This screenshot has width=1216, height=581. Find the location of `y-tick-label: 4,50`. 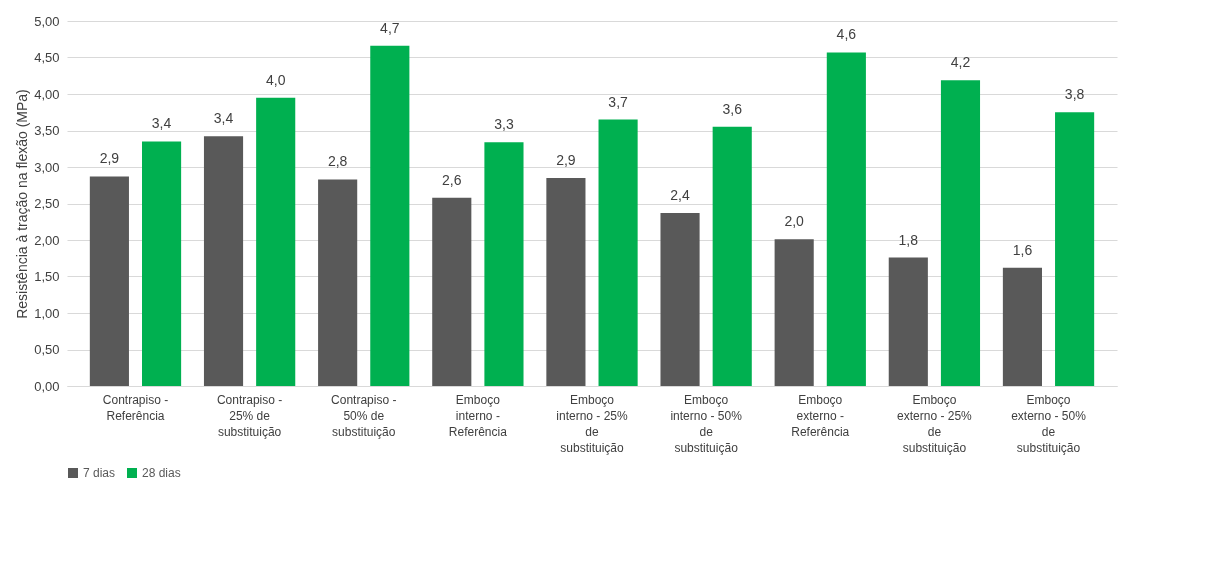

y-tick-label: 4,50 is located at coordinates (47, 57).